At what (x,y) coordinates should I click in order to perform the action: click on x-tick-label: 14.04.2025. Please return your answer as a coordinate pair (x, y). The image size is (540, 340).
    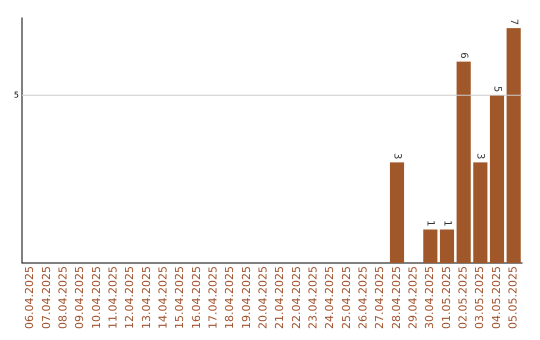
    Looking at the image, I should click on (163, 298).